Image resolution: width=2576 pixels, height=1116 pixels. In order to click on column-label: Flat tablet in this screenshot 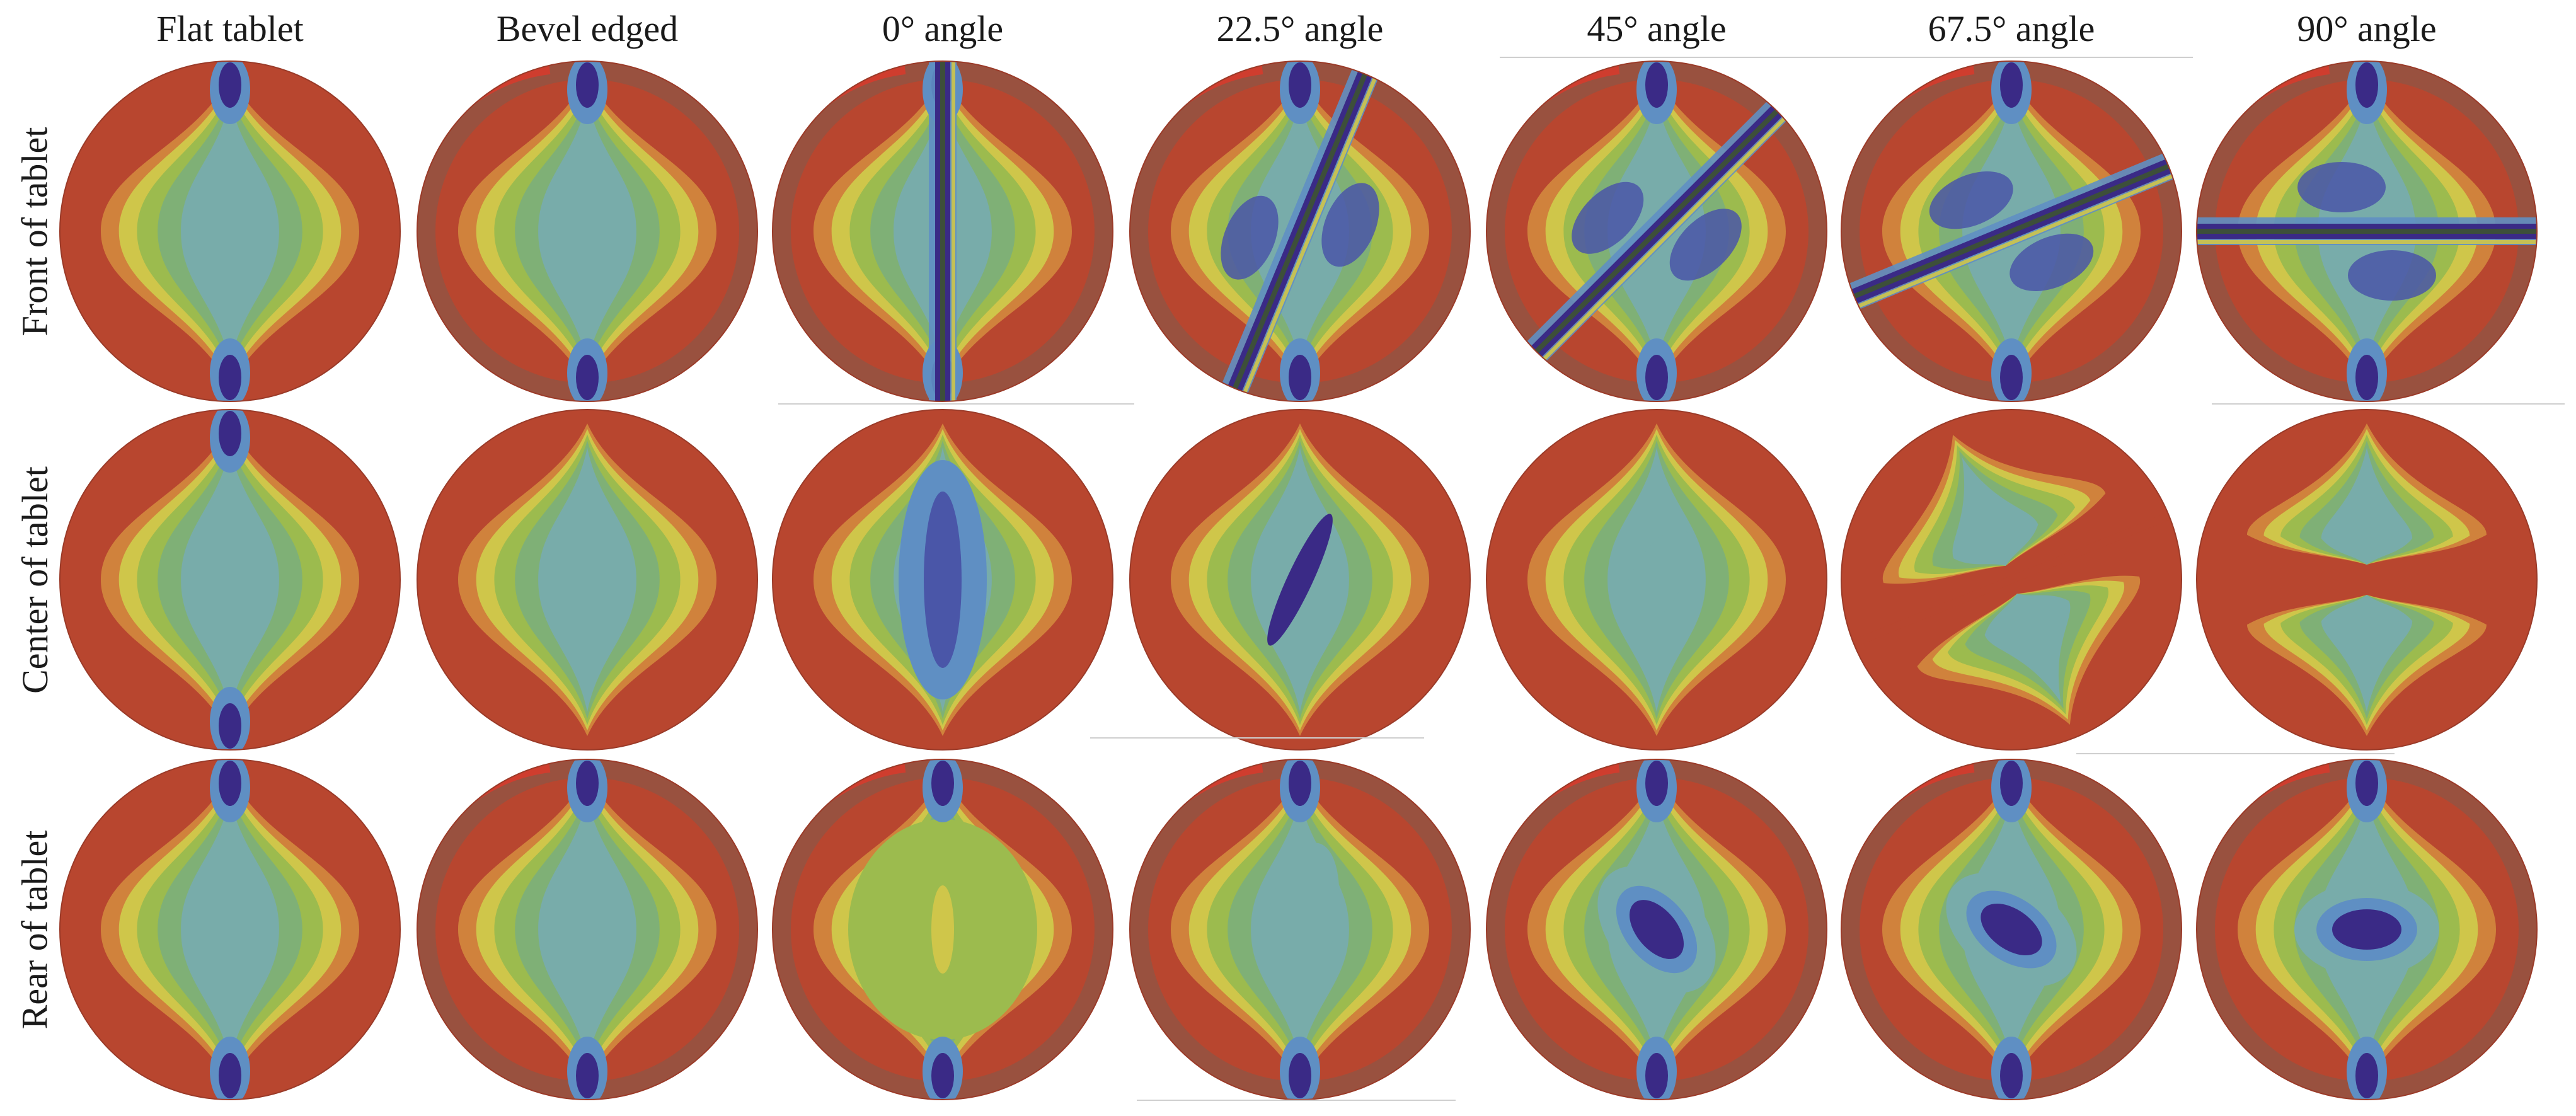, I will do `click(230, 28)`.